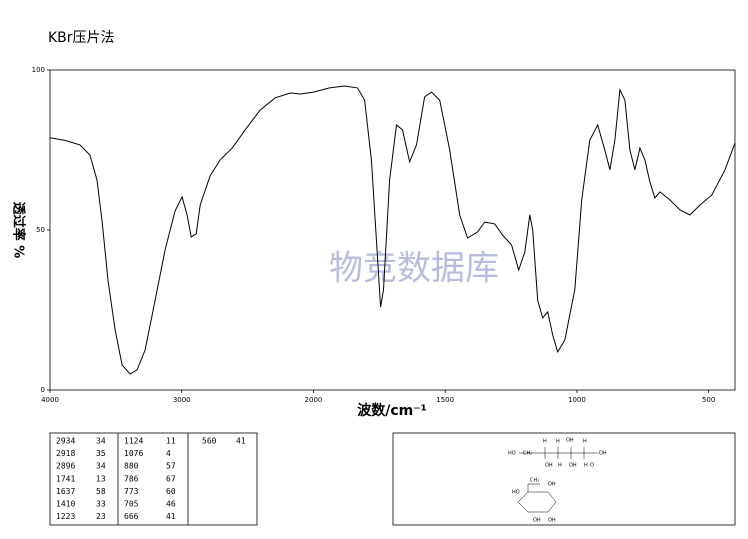  I want to click on peak-wavenumber: 666, so click(131, 516).